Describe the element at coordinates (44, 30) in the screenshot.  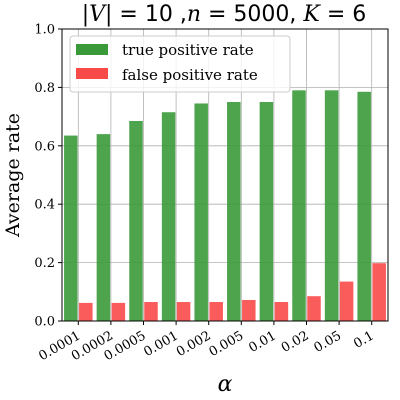
I see `y-tick-label: 1.0` at that location.